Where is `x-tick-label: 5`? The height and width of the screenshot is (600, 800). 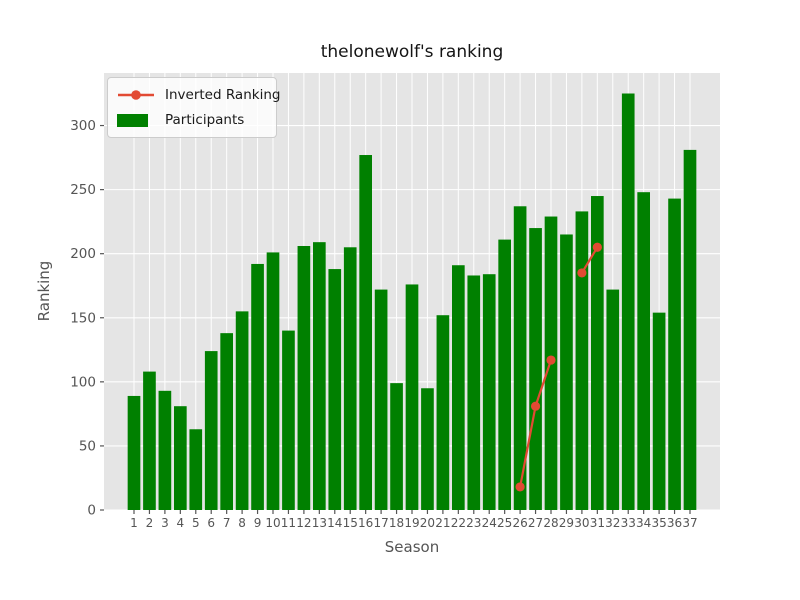
x-tick-label: 5 is located at coordinates (196, 523).